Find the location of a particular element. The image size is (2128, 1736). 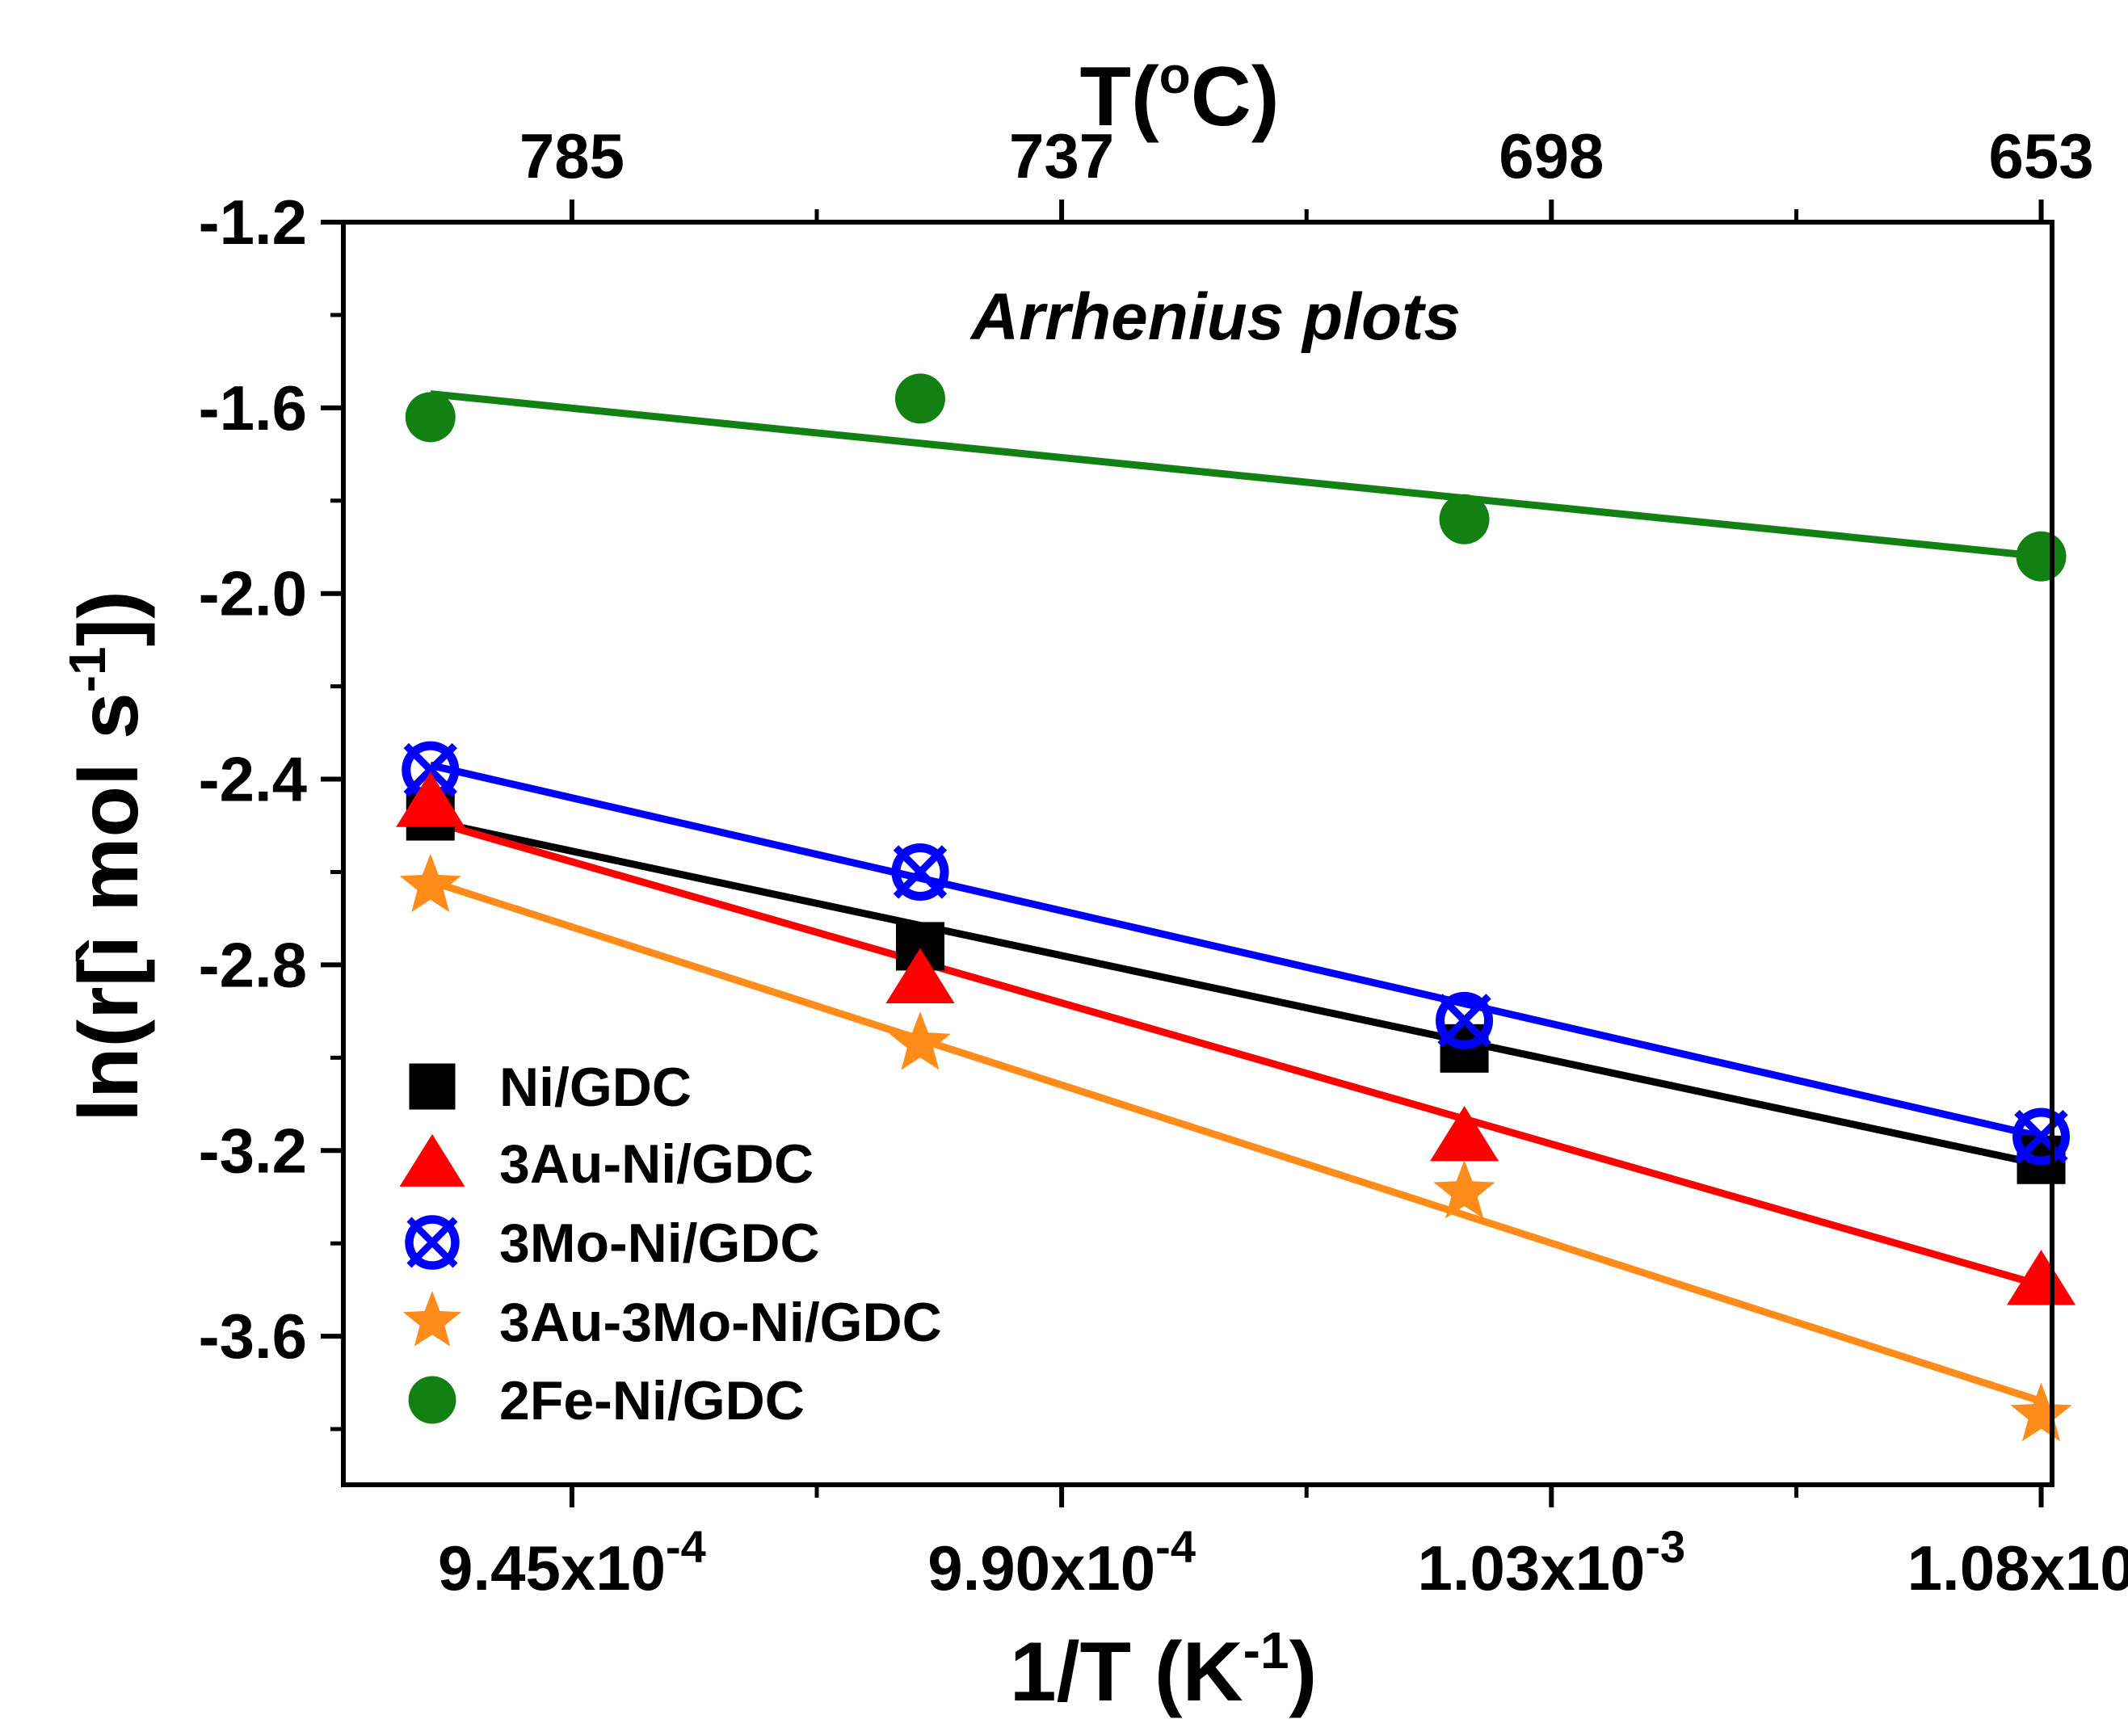

top-tick-label: 785 is located at coordinates (572, 155).